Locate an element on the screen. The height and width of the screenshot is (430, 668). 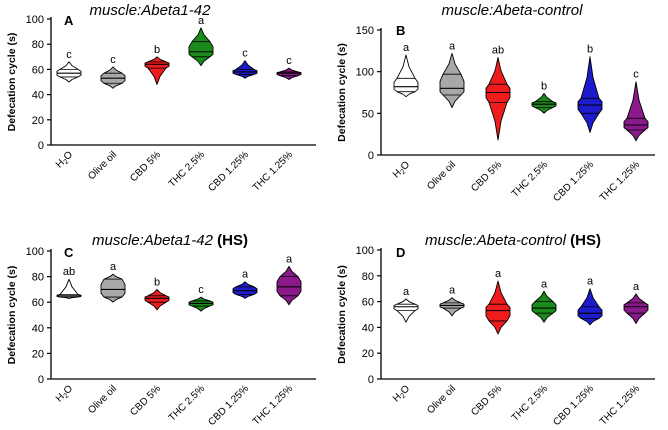
violin-h2o: ab is located at coordinates (69, 282).